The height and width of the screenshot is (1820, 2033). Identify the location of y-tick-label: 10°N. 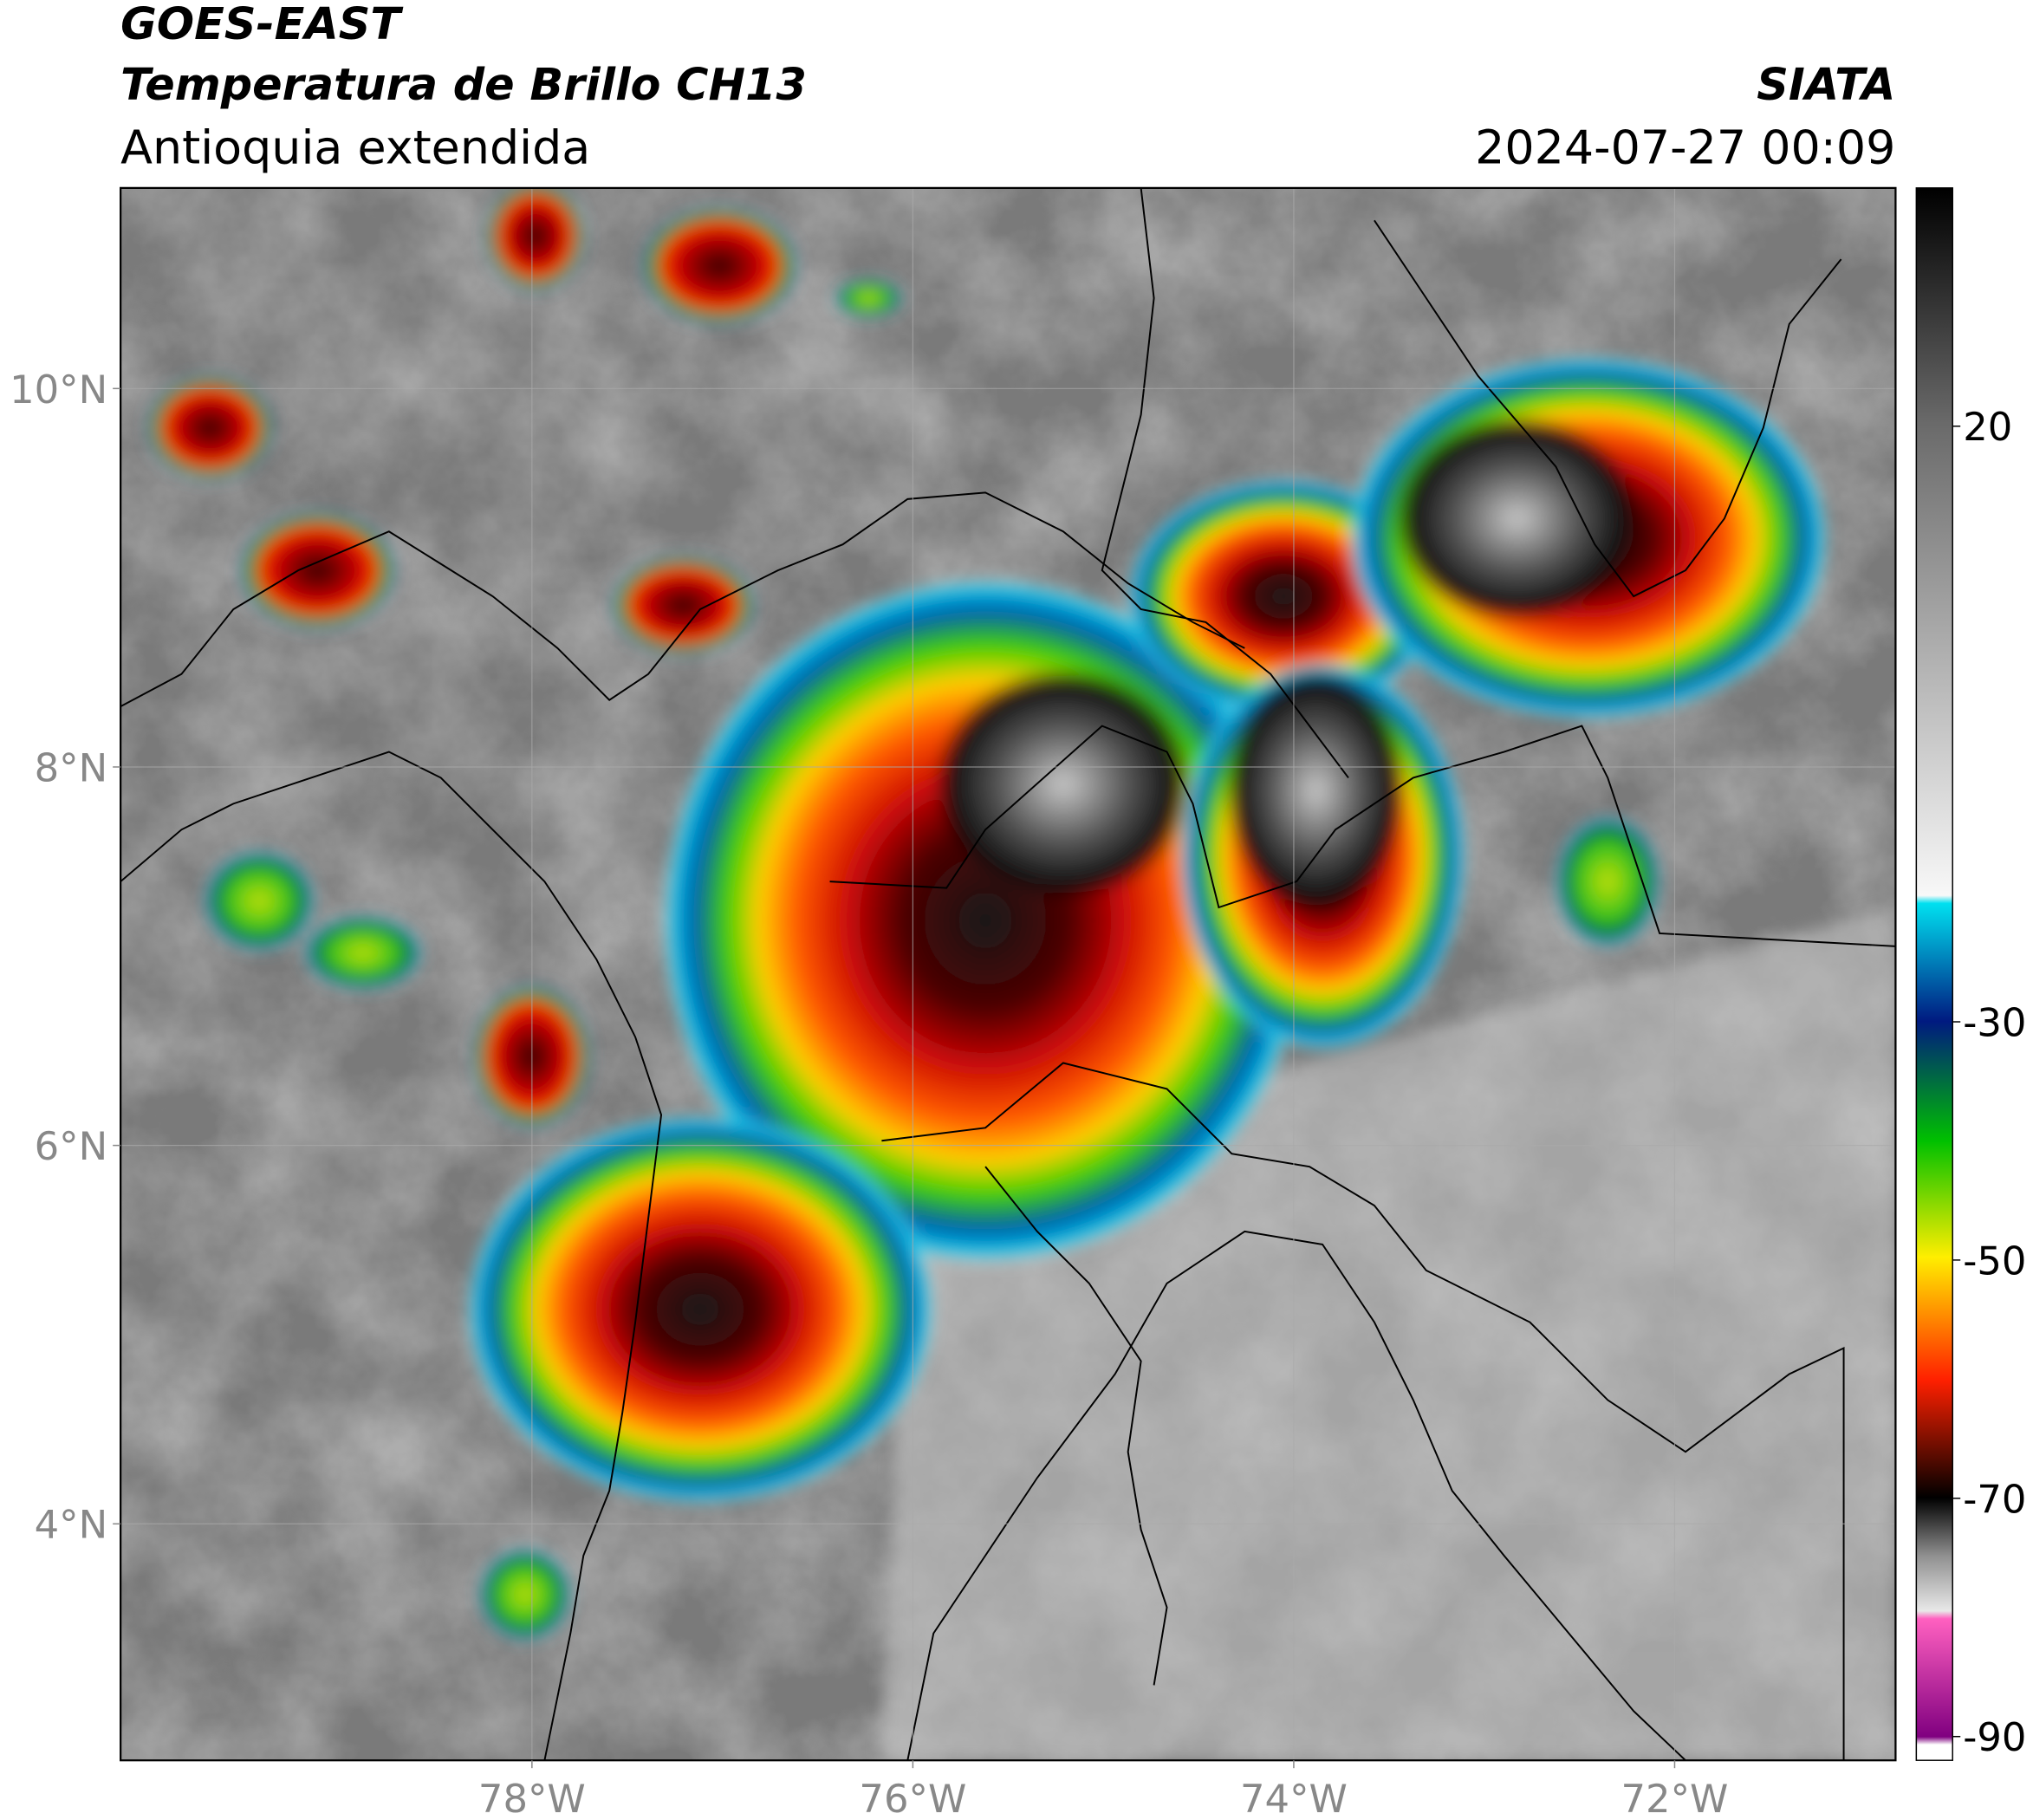
(58, 390).